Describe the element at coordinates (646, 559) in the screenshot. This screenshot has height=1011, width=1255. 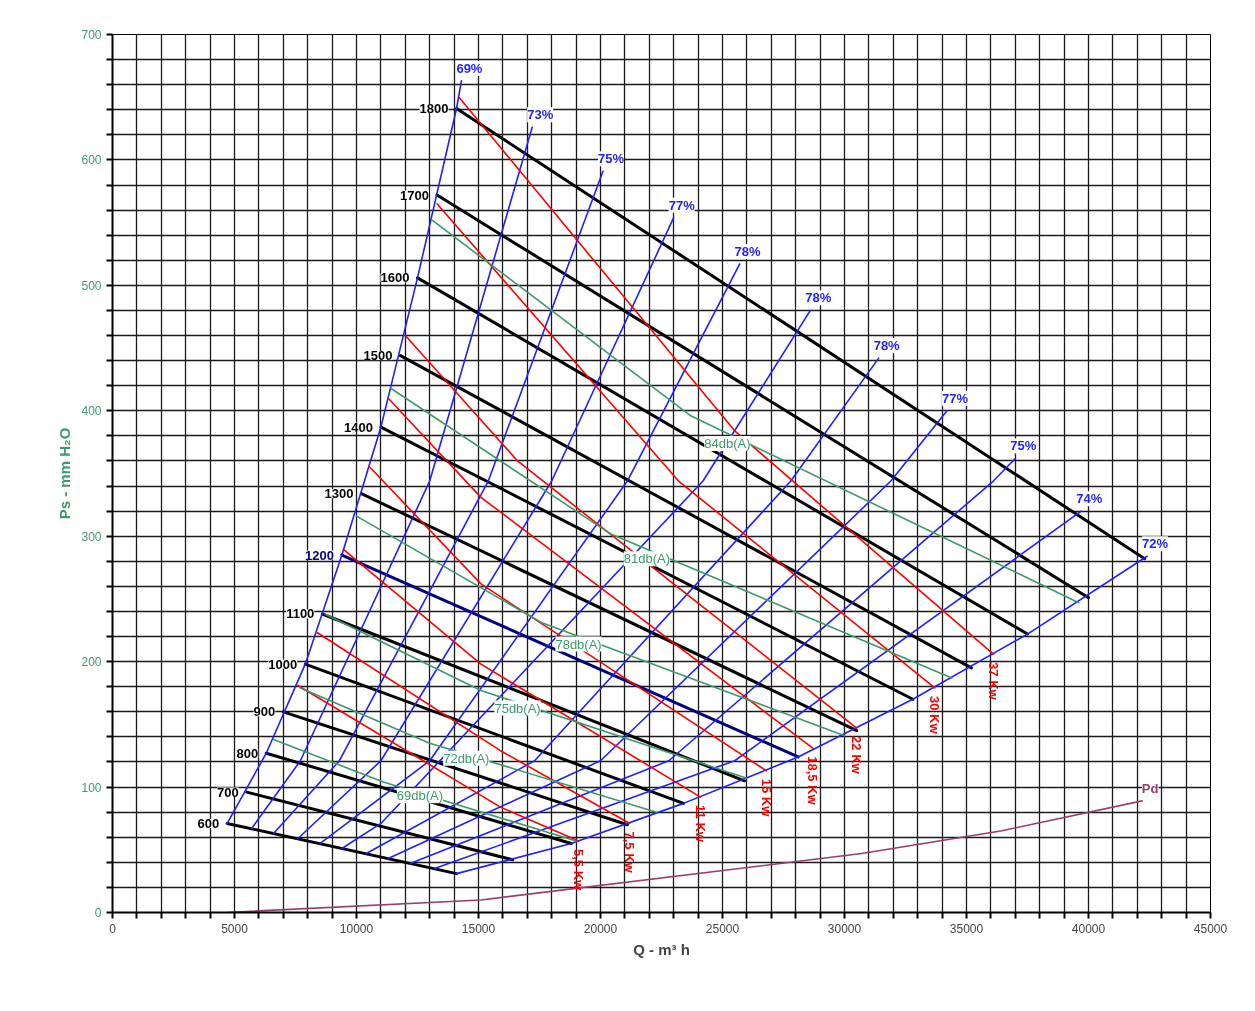
I see `annotation: 81db(A)` at that location.